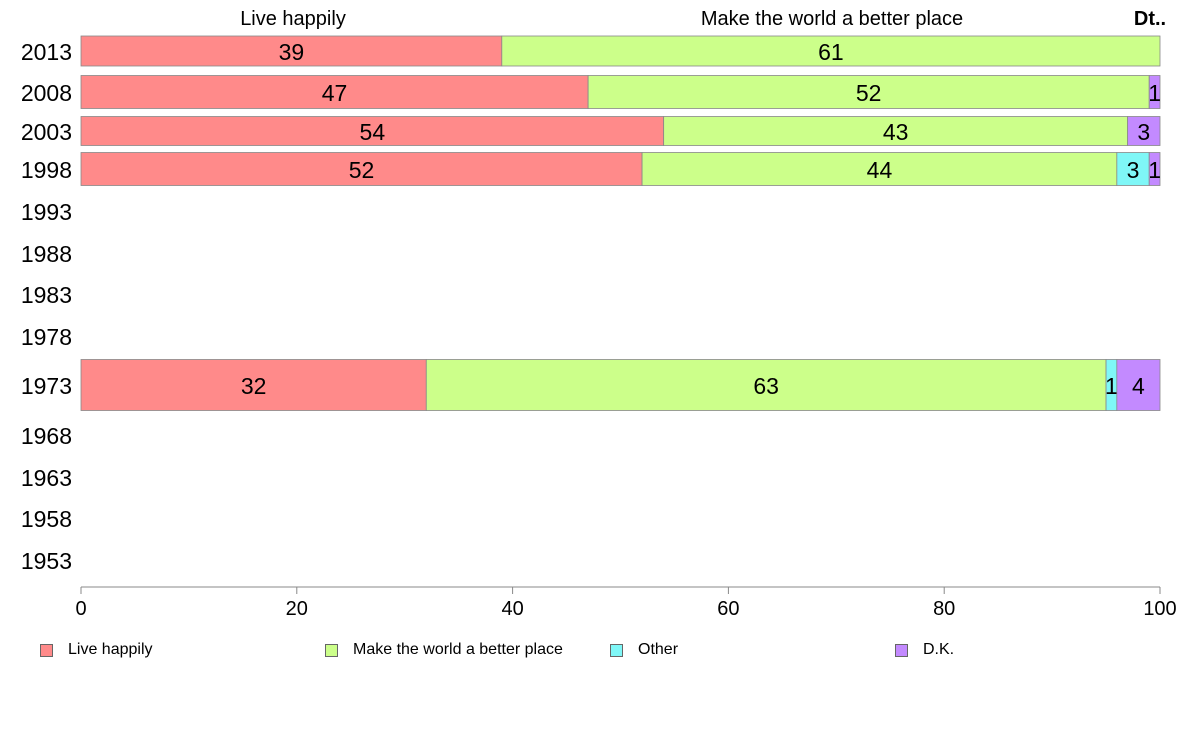  I want to click on legend-label: Other, so click(658, 649).